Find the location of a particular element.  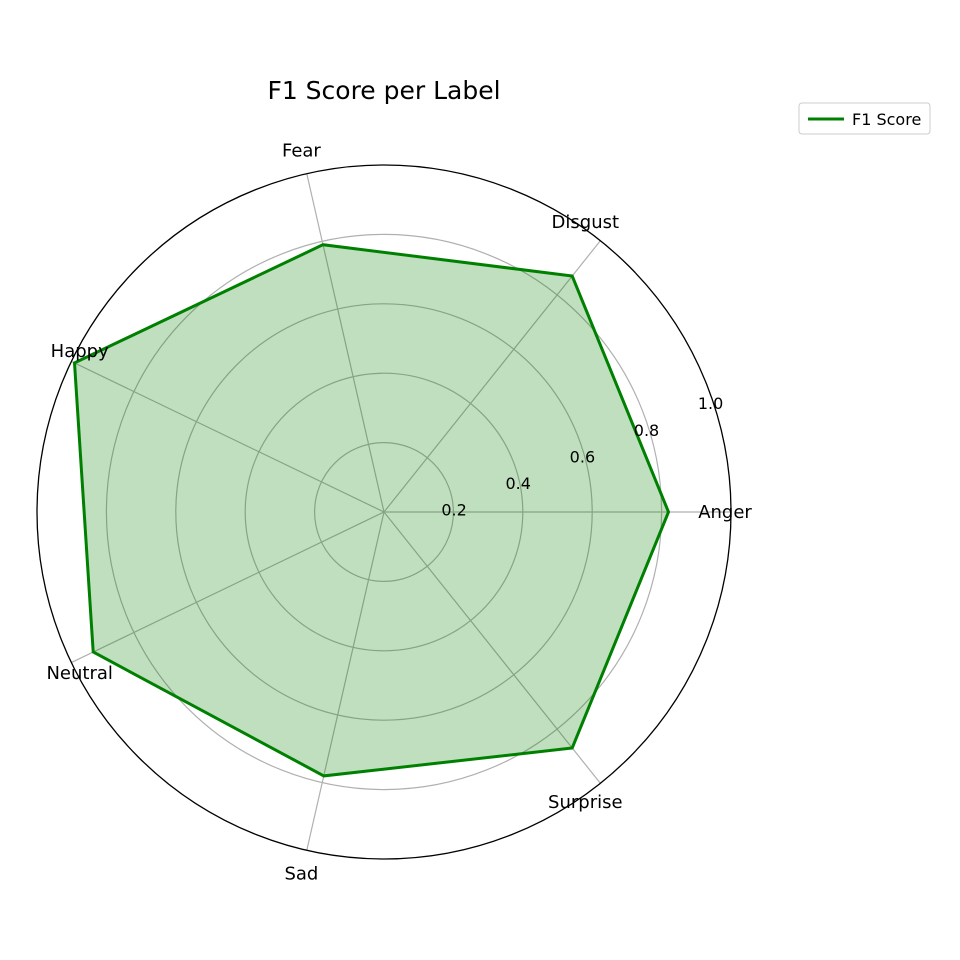

radial-tick-labels: 0.2 0.4 0.6 0.8 1.0 is located at coordinates (582, 456).